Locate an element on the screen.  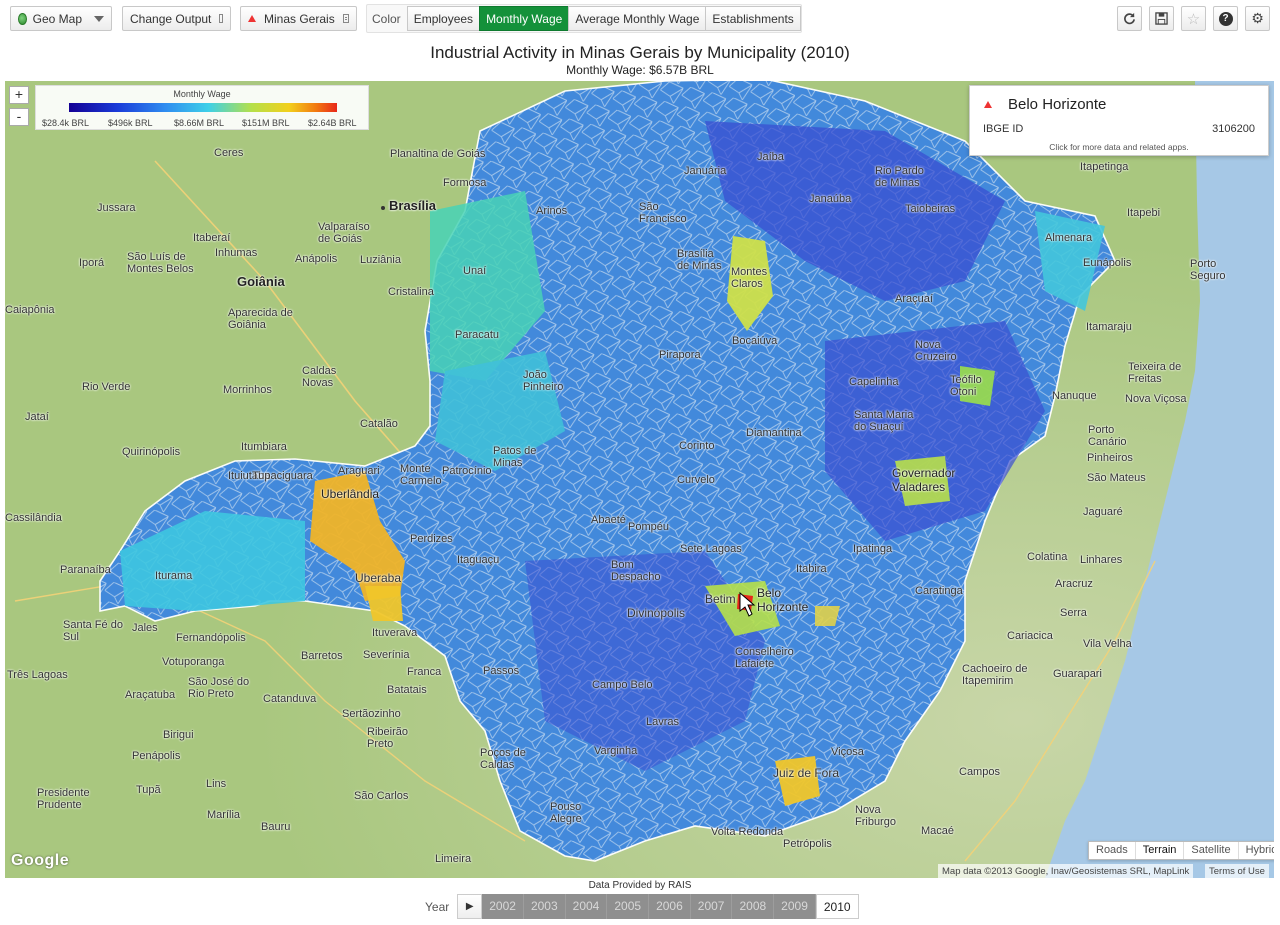
city-label: Varginha is located at coordinates (616, 751).